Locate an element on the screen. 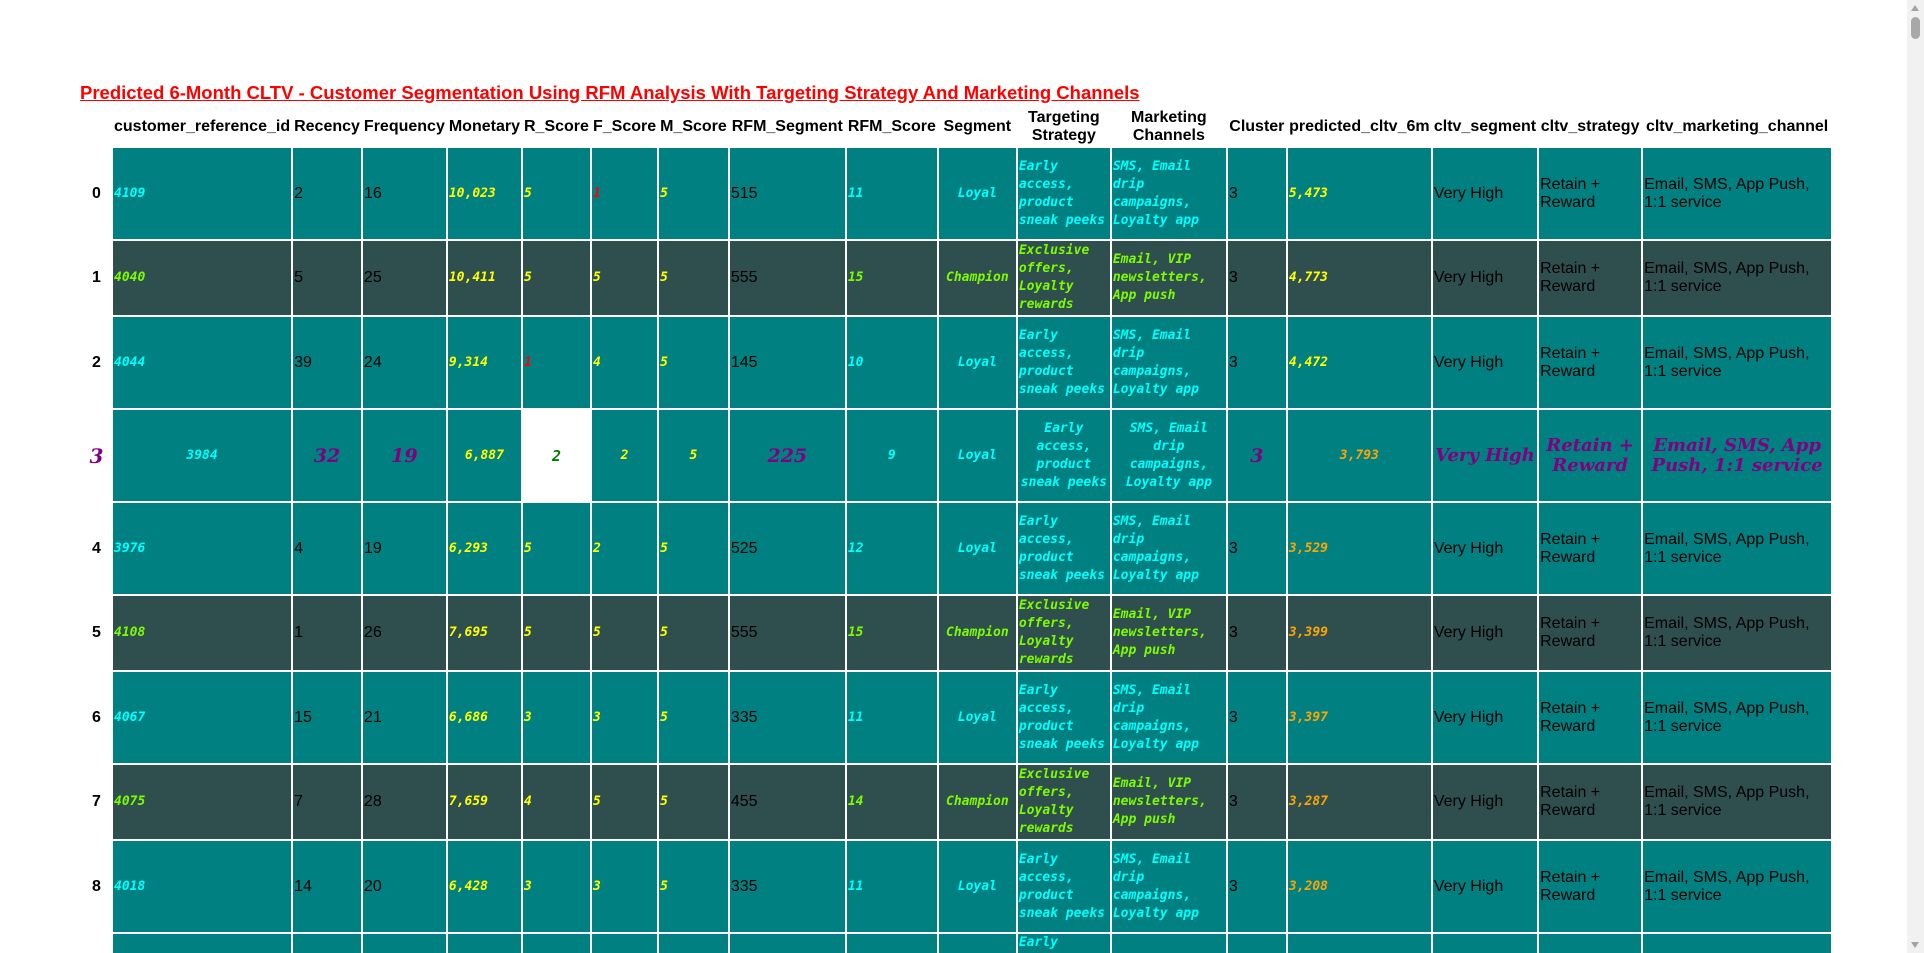  frequency: 24 is located at coordinates (404, 362).